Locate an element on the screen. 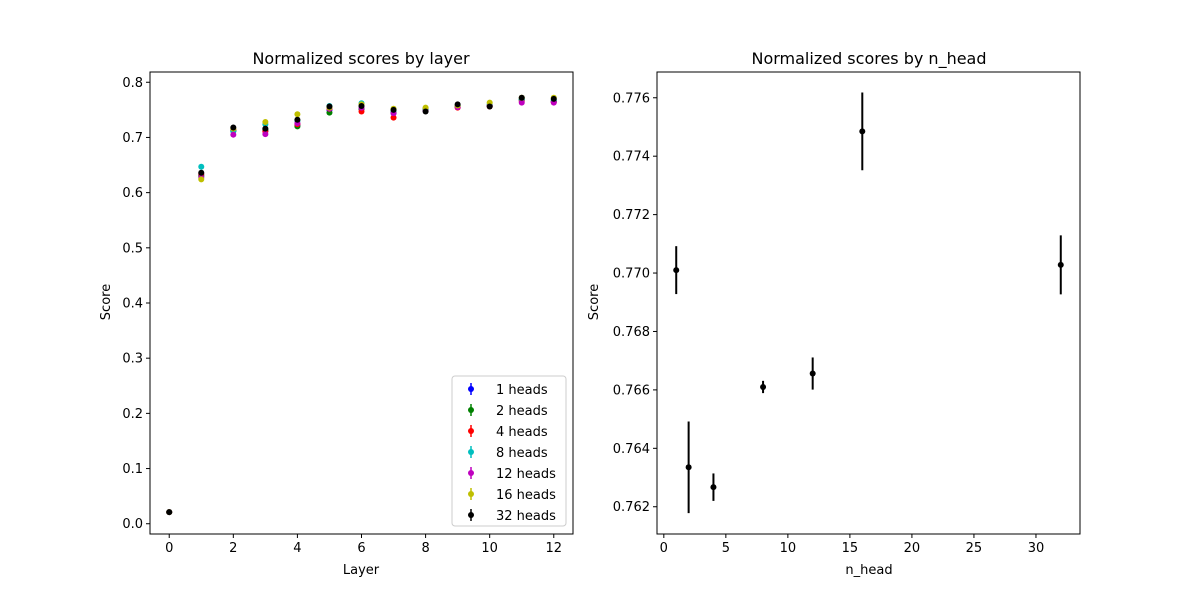  x-tick-label: 5 is located at coordinates (726, 548).